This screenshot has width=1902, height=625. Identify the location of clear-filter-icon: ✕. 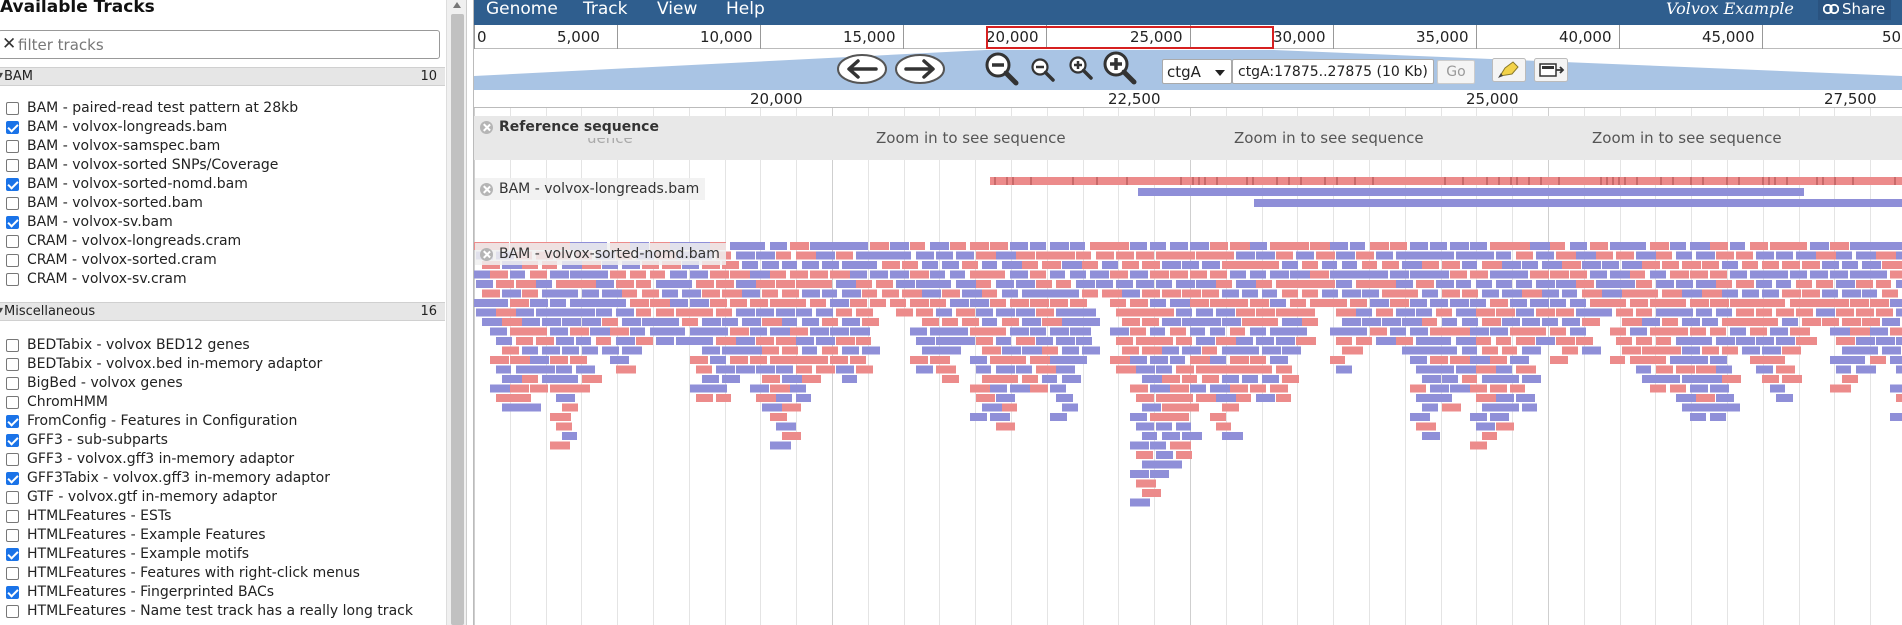
(9, 44).